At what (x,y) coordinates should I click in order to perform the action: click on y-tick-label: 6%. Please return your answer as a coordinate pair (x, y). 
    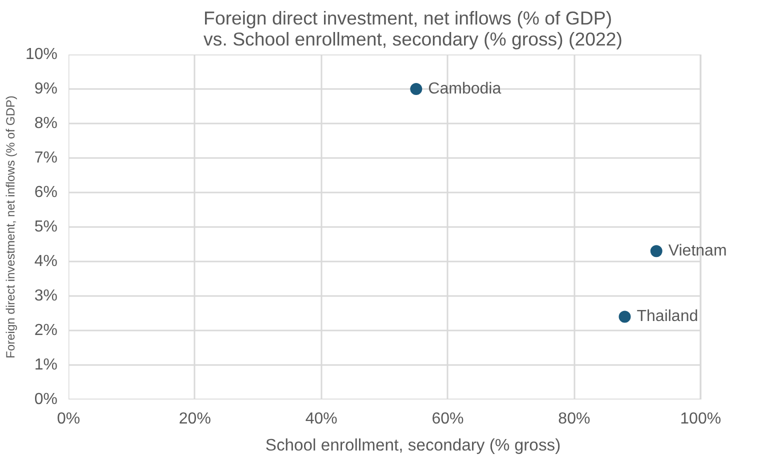
    Looking at the image, I should click on (46, 192).